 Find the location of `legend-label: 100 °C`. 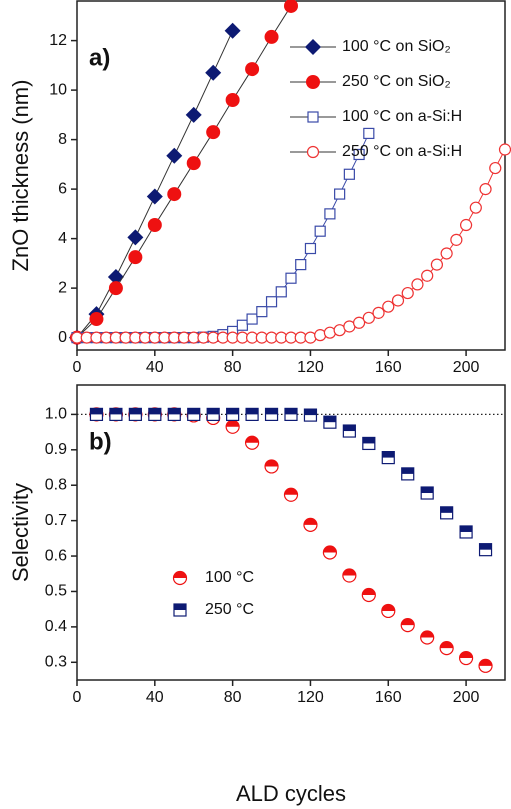

legend-label: 100 °C is located at coordinates (229, 577).